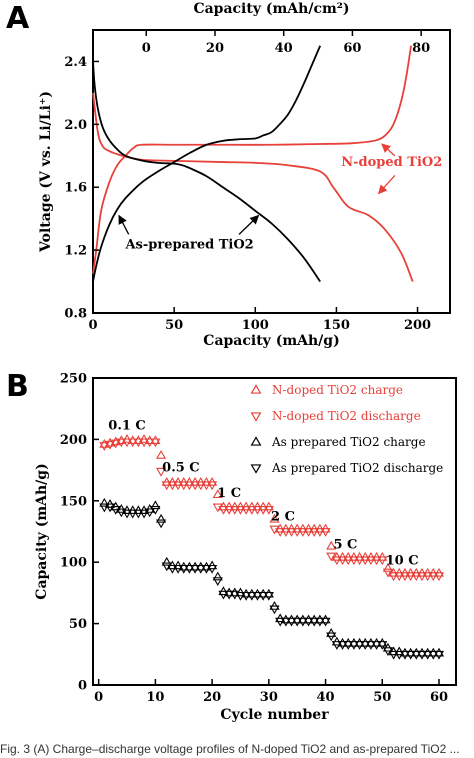 The width and height of the screenshot is (474, 758). I want to click on panel-b-ytick-label: 50, so click(78, 624).